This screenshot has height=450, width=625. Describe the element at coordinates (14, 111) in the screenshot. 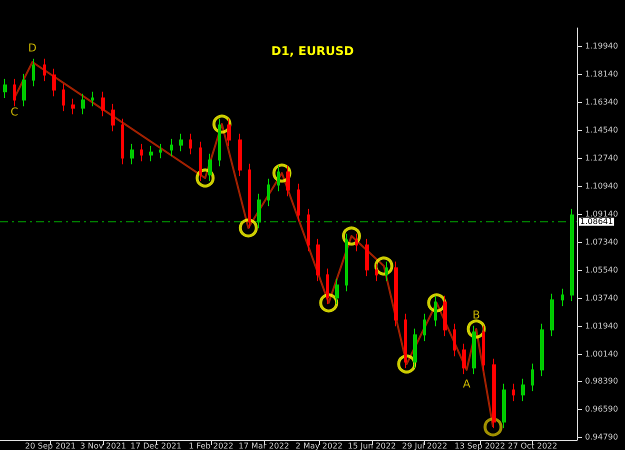

I see `annotation: C` at that location.